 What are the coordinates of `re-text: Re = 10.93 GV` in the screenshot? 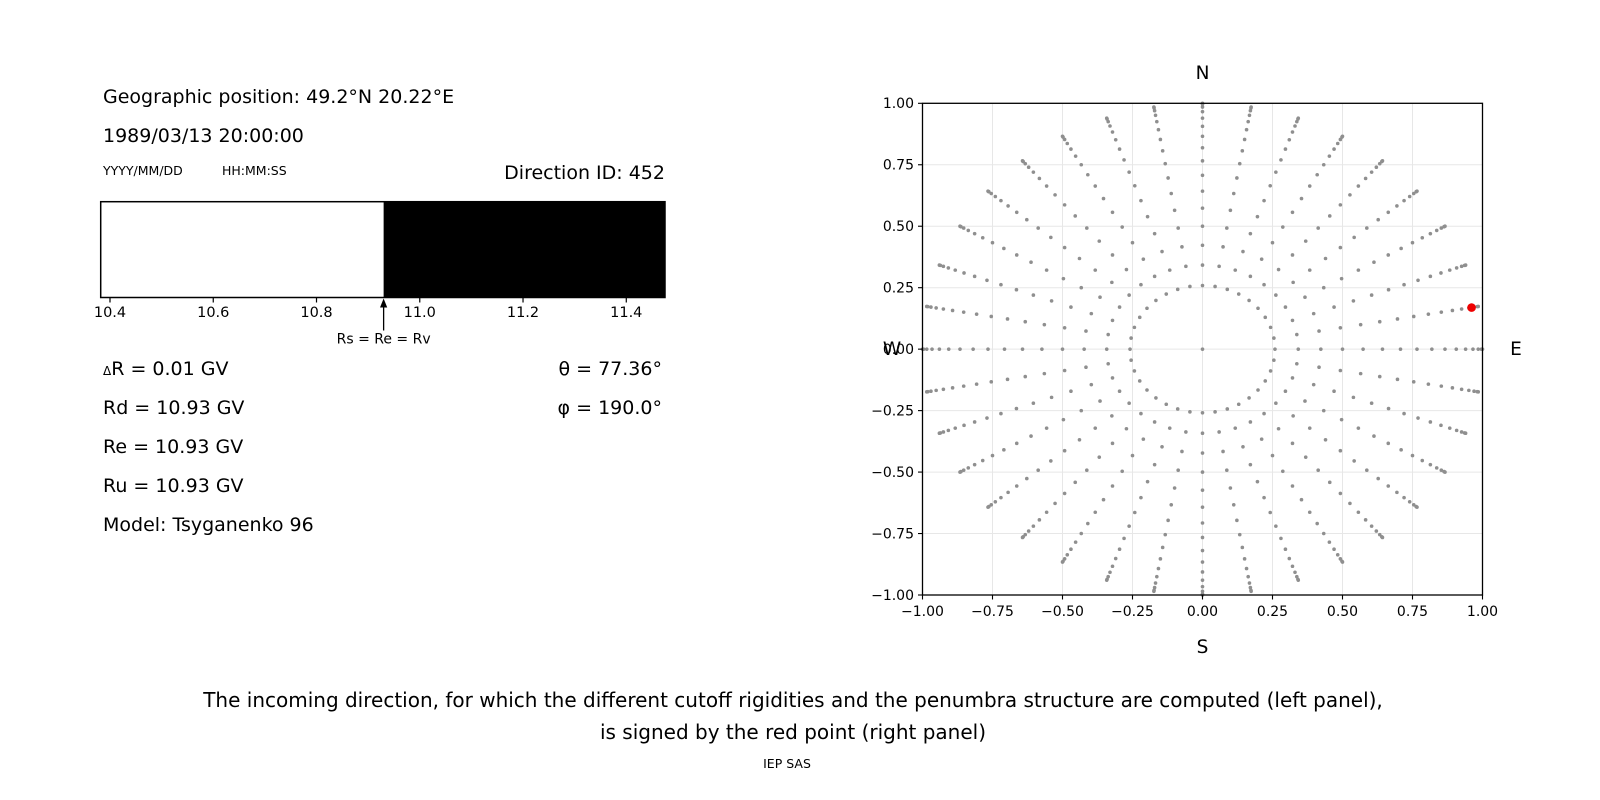 It's located at (173, 447).